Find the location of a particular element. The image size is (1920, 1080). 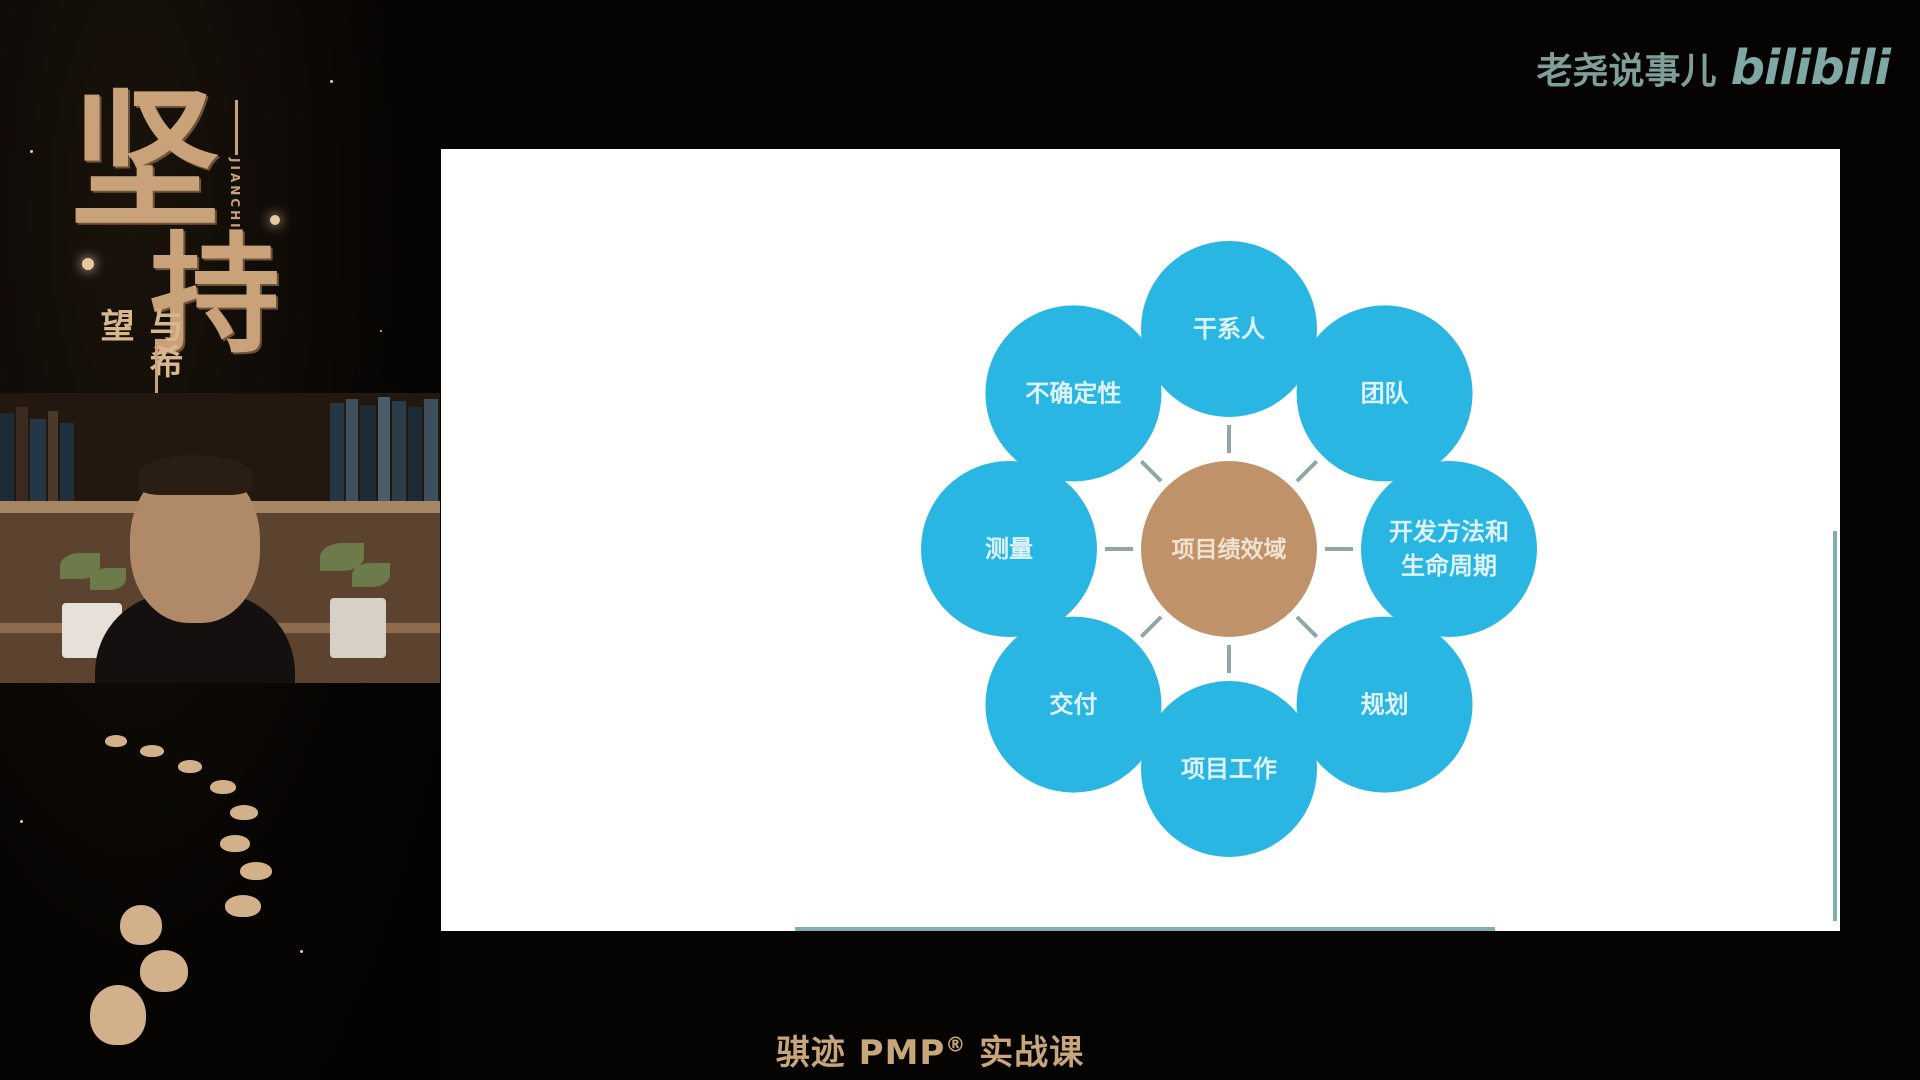

domain-node-label: 不确定性 is located at coordinates (1073, 393).